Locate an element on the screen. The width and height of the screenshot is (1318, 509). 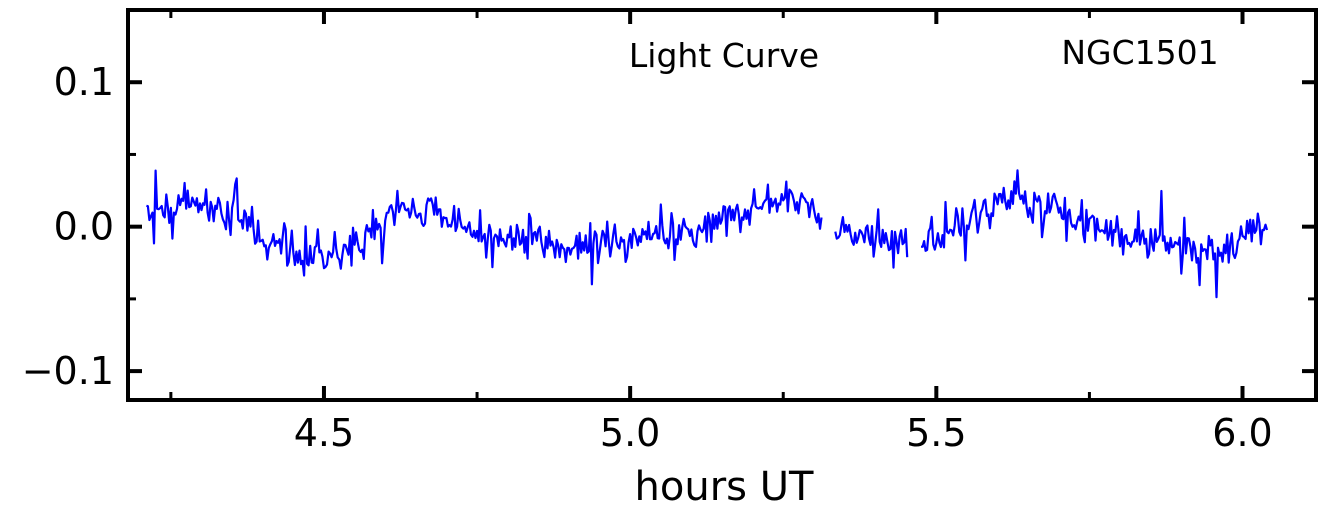
y-tick-label: 0.0 is located at coordinates (84, 227).